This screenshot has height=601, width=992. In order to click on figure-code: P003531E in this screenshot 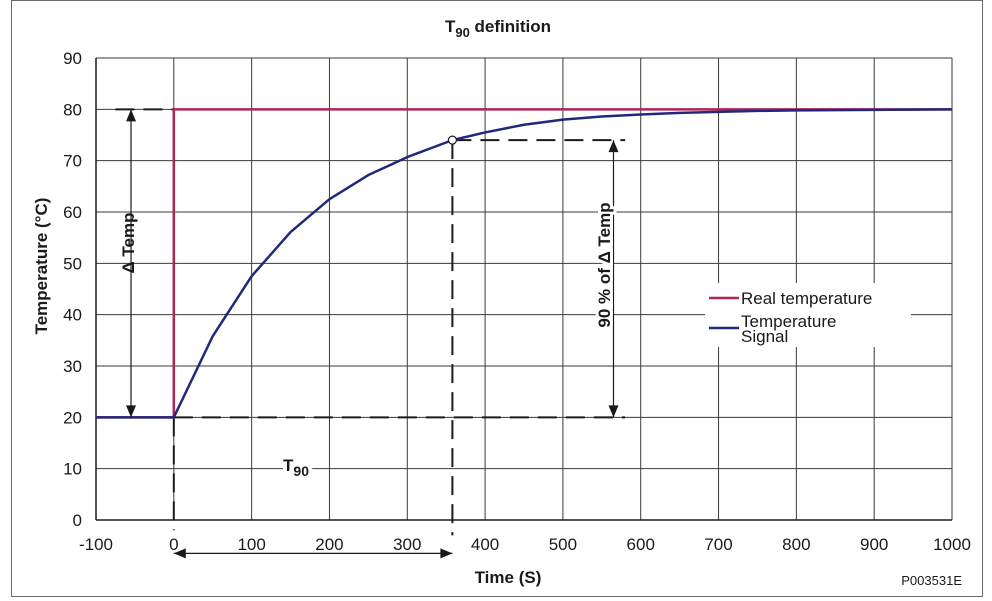, I will do `click(931, 580)`.